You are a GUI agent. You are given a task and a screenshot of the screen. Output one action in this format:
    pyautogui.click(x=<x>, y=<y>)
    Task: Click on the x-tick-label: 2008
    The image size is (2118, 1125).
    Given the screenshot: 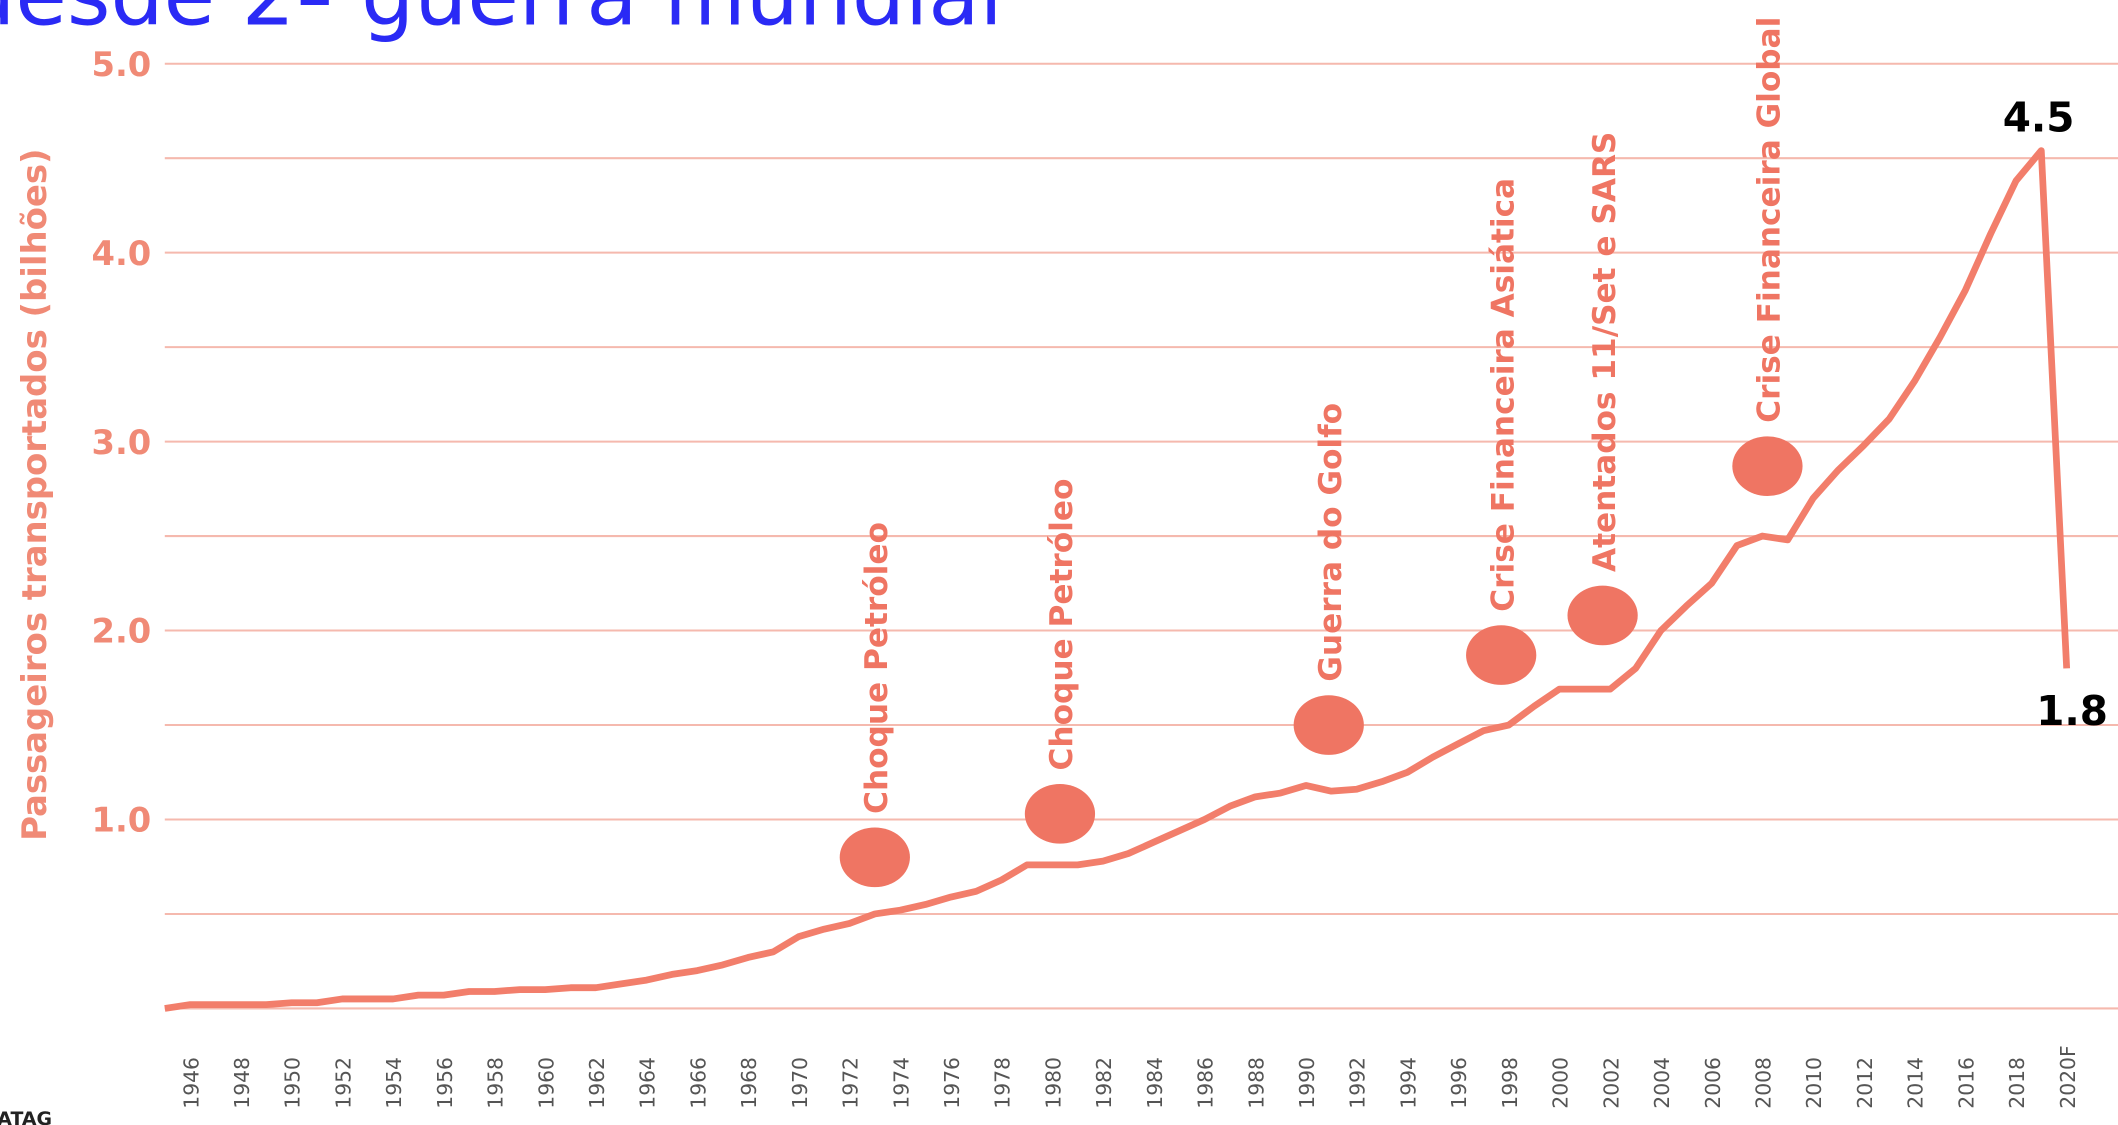 What is the action you would take?
    pyautogui.click(x=1764, y=1083)
    